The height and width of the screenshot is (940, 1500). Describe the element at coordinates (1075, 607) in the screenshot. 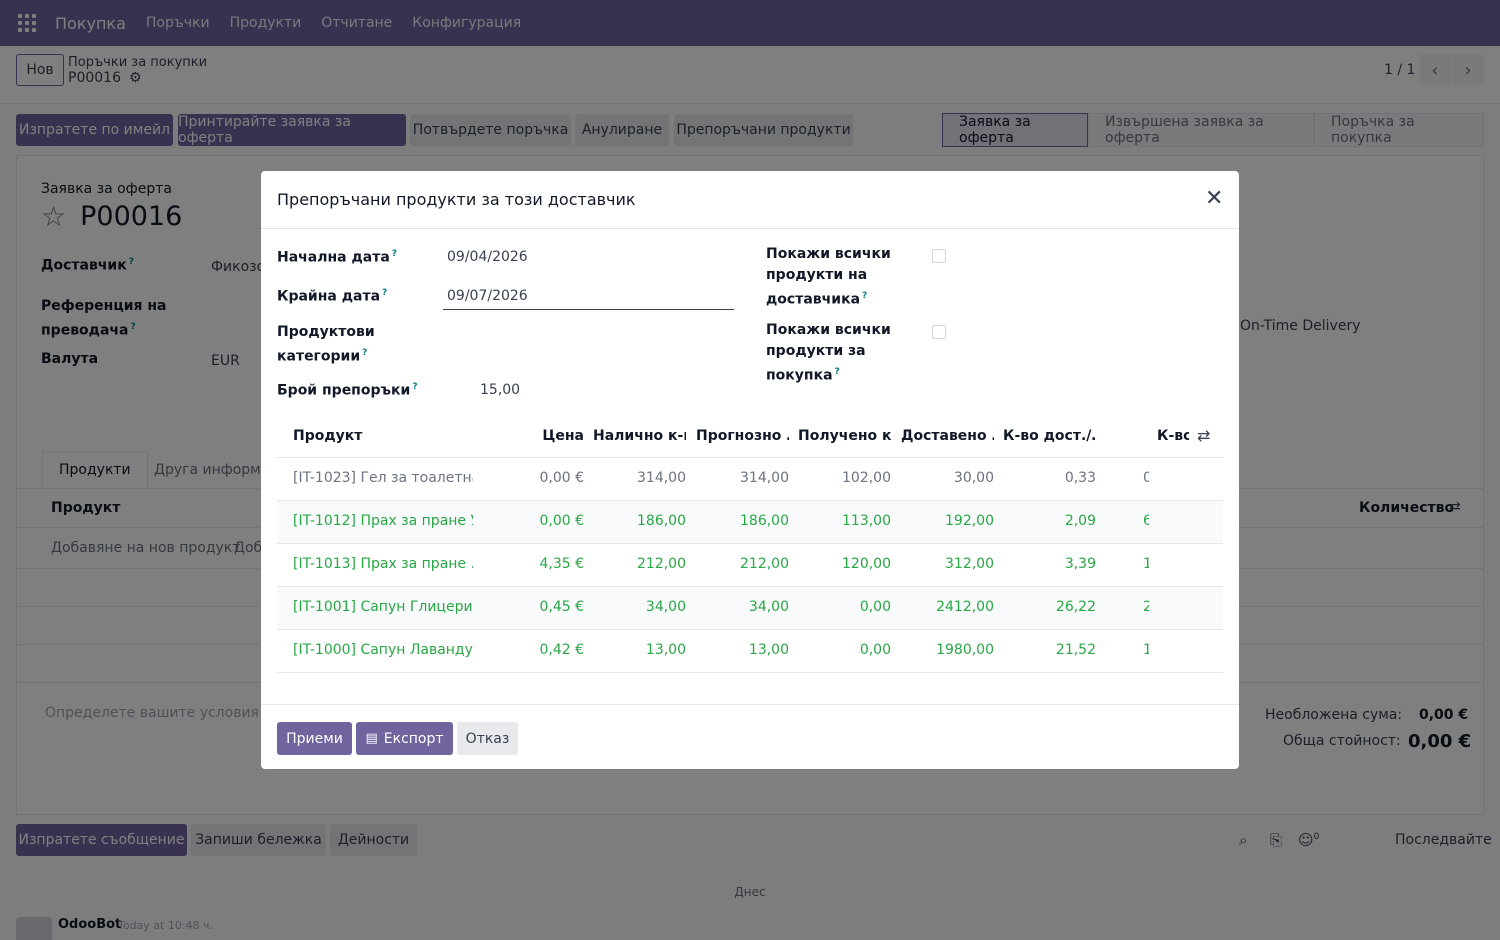

I see `cell-per-day: 26,22` at that location.